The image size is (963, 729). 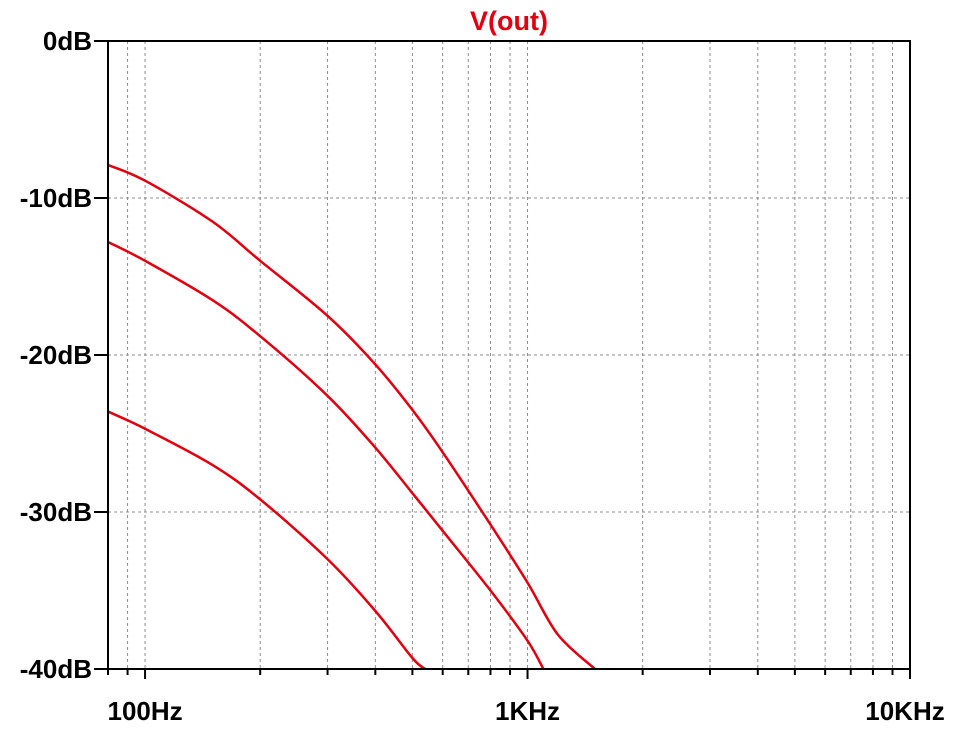 I want to click on y-tick-label: 0dB, so click(x=67, y=41).